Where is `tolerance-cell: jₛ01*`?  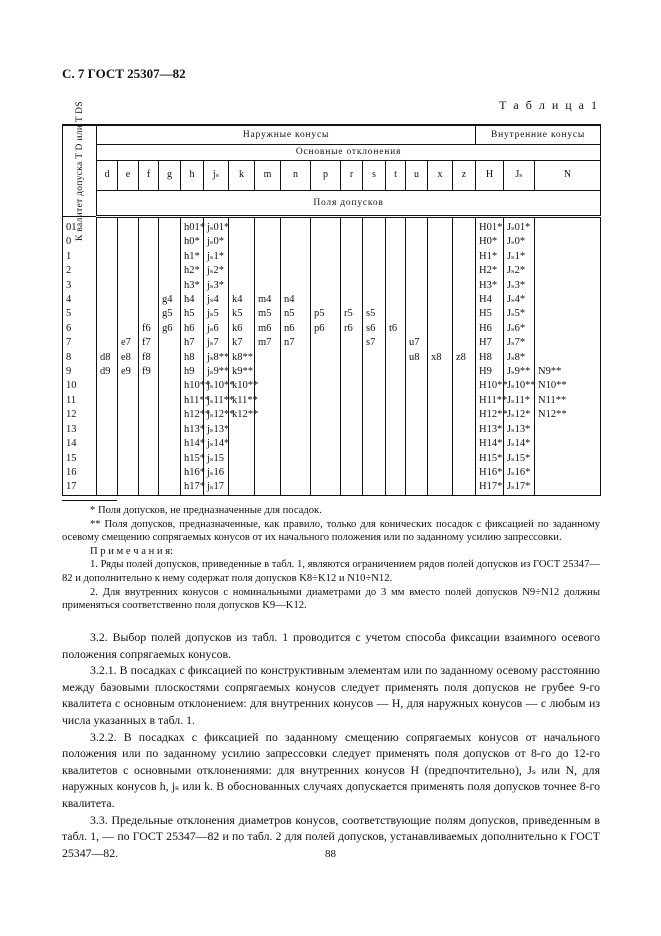 tolerance-cell: jₛ01* is located at coordinates (216, 226).